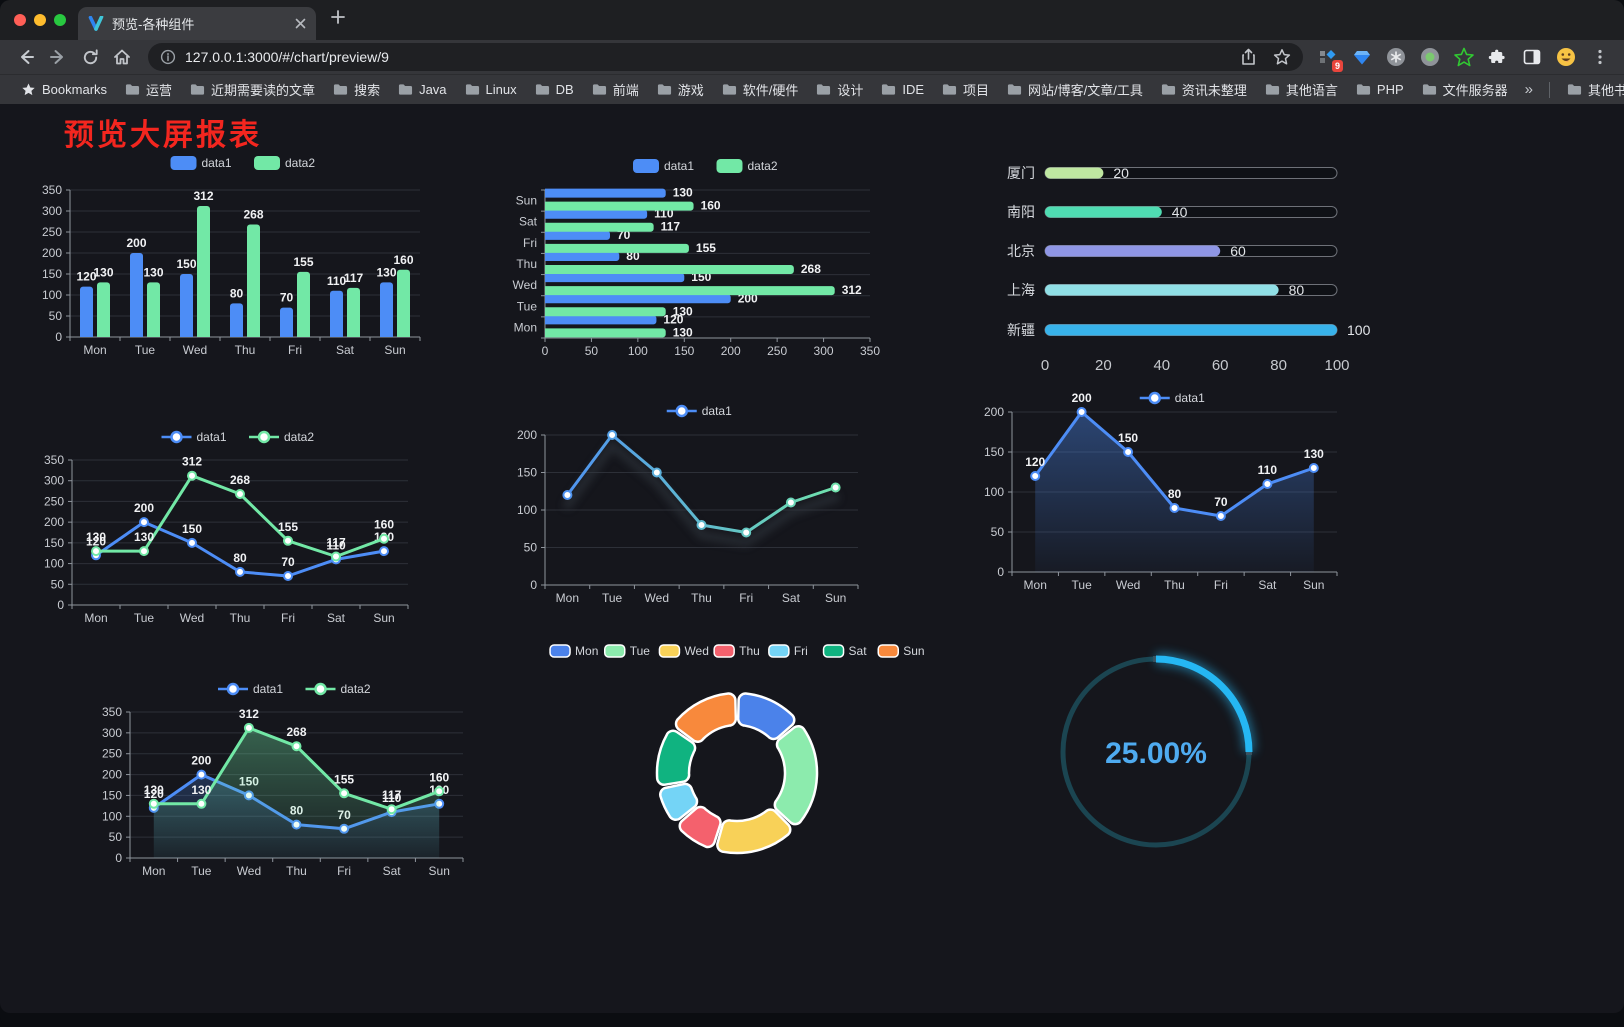 This screenshot has width=1624, height=1027. I want to click on back-button, so click(26, 57).